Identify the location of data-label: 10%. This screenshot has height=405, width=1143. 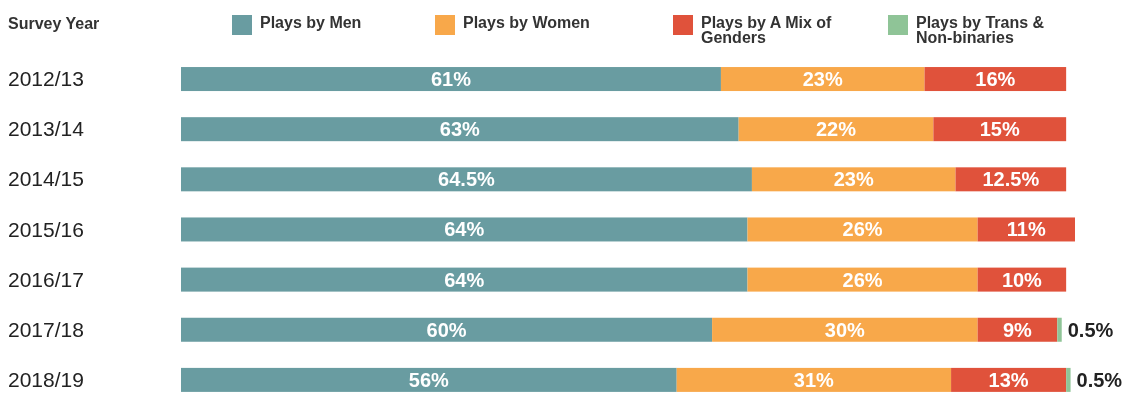
(1022, 279).